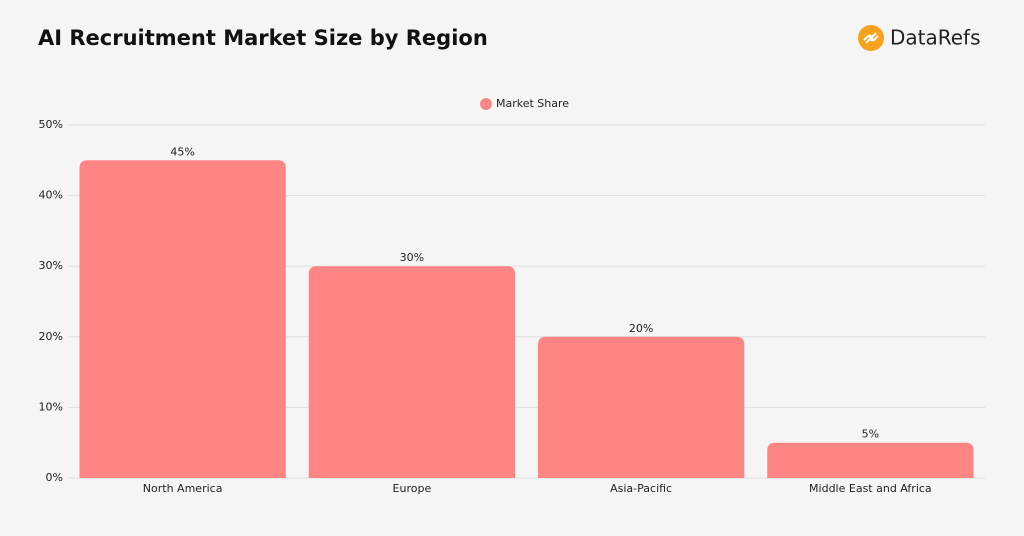 Image resolution: width=1024 pixels, height=536 pixels. Describe the element at coordinates (486, 104) in the screenshot. I see `legend-marker` at that location.